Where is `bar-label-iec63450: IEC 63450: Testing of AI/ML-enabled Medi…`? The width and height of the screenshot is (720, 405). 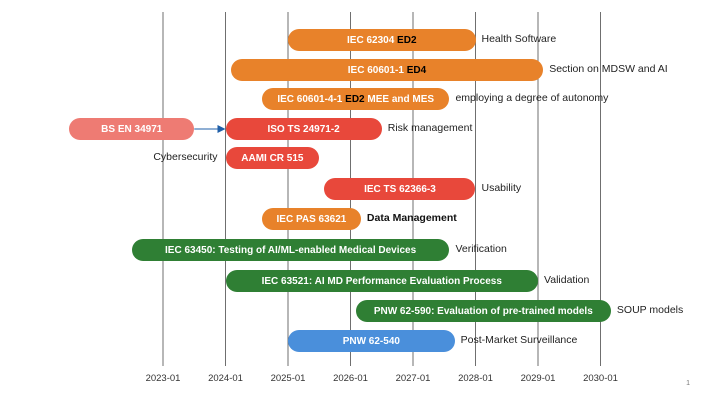 bar-label-iec63450: IEC 63450: Testing of AI/ML-enabled Medi… is located at coordinates (291, 250).